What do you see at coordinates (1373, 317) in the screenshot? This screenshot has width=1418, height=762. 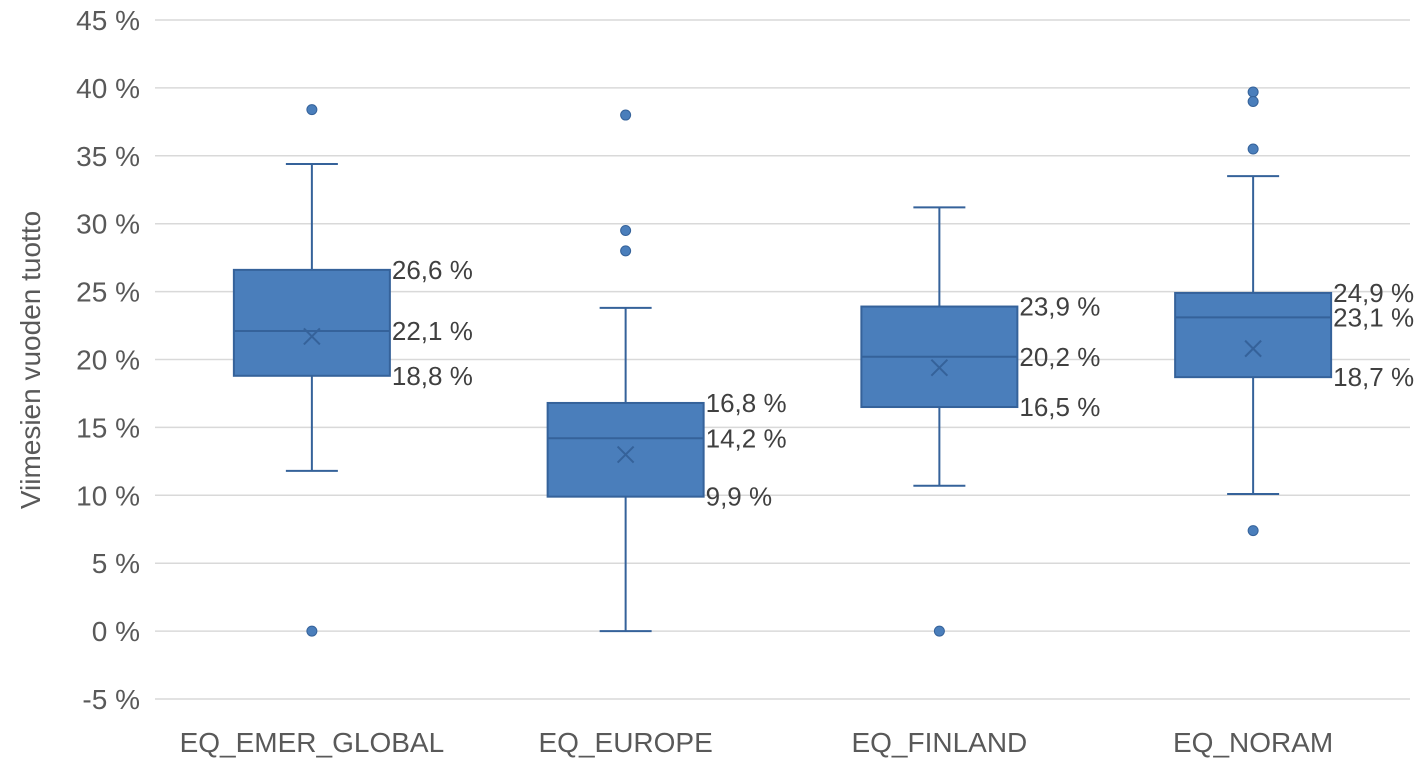 I see `data-label-median: 23,1 %` at bounding box center [1373, 317].